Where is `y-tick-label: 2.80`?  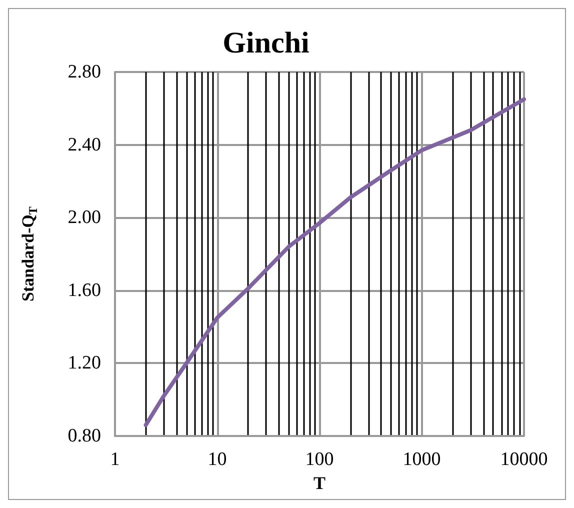
y-tick-label: 2.80 is located at coordinates (84, 72).